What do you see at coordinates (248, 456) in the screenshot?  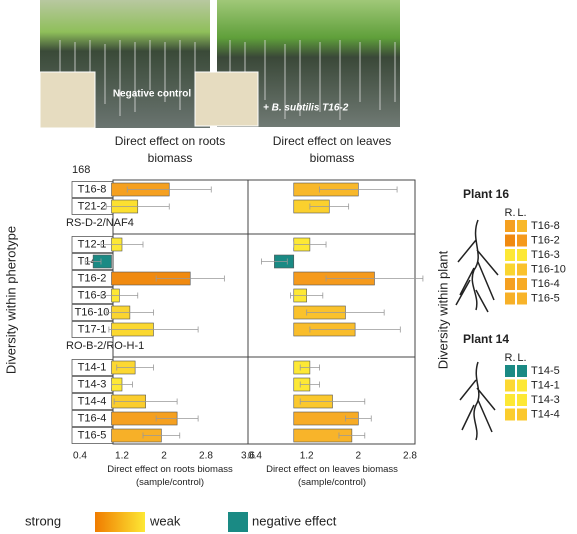 I see `x-tick-label: 3.6` at bounding box center [248, 456].